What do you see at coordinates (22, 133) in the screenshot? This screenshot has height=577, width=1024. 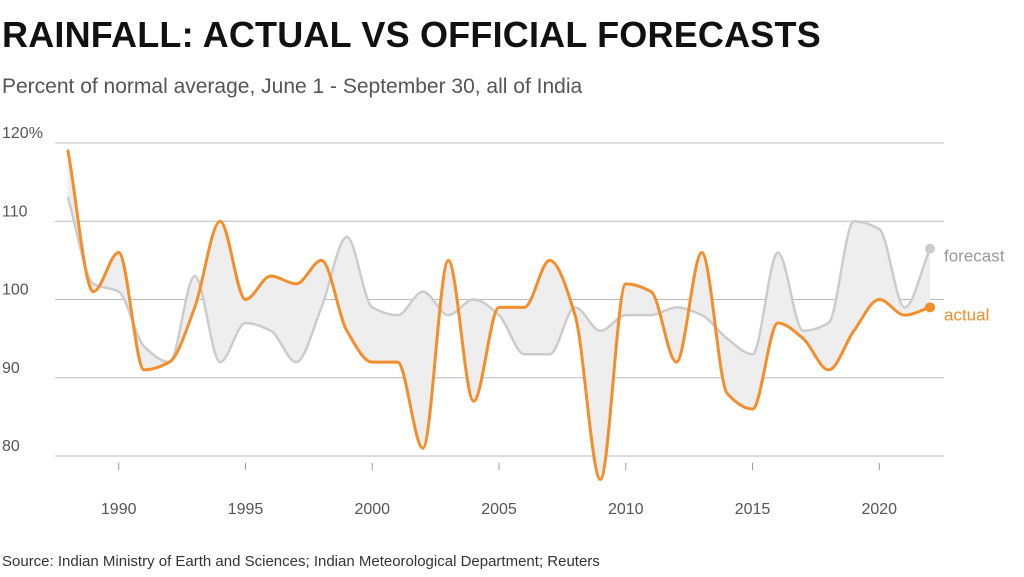 I see `y-tick-label: 120%` at bounding box center [22, 133].